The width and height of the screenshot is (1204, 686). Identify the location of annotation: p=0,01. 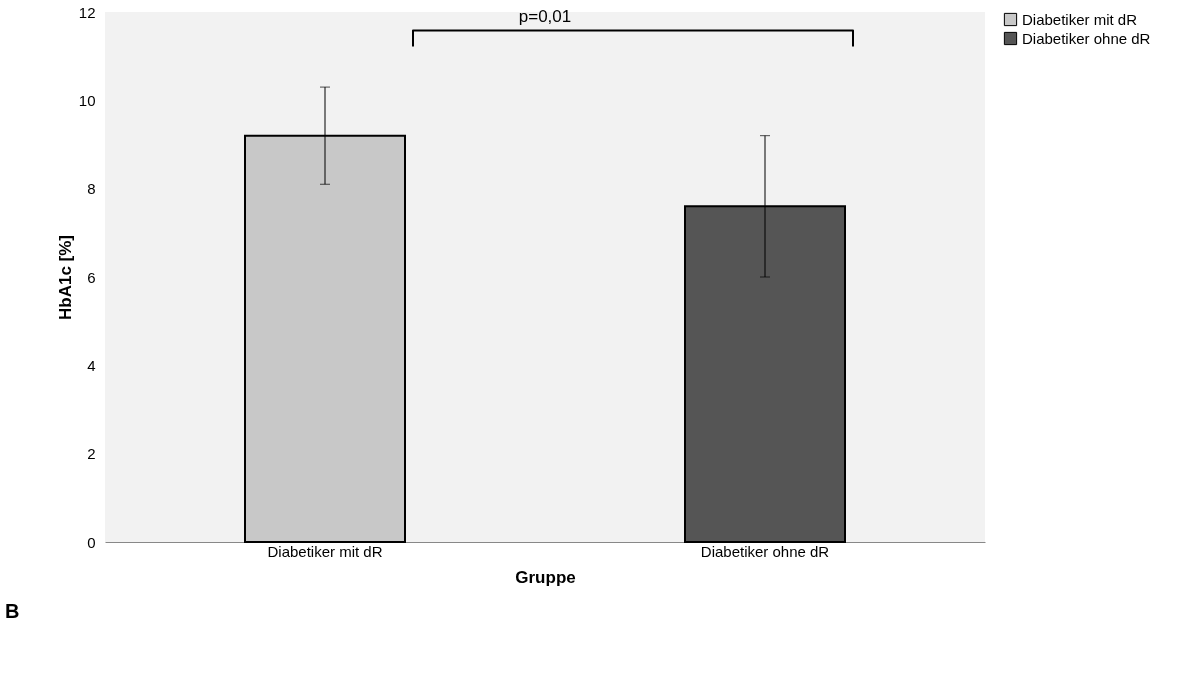
(545, 16).